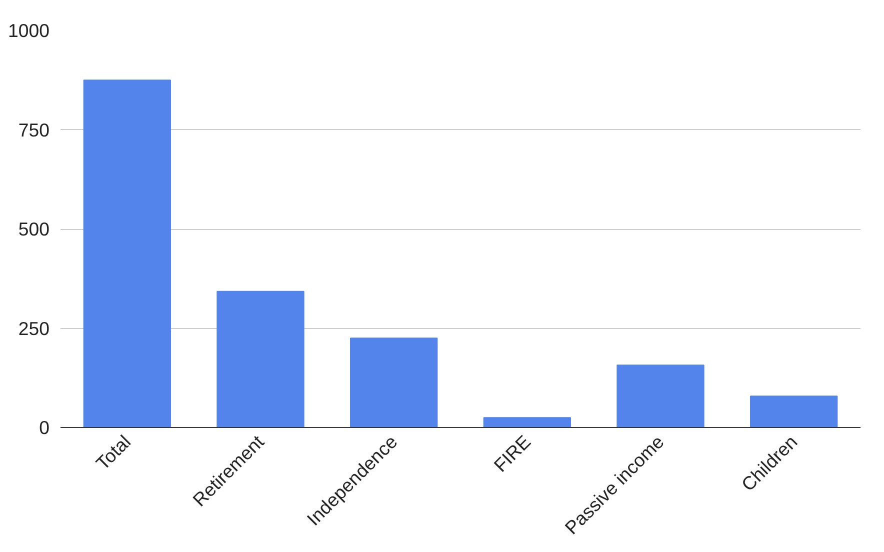 The width and height of the screenshot is (884, 552). What do you see at coordinates (34, 129) in the screenshot?
I see `y-tick-label: 750` at bounding box center [34, 129].